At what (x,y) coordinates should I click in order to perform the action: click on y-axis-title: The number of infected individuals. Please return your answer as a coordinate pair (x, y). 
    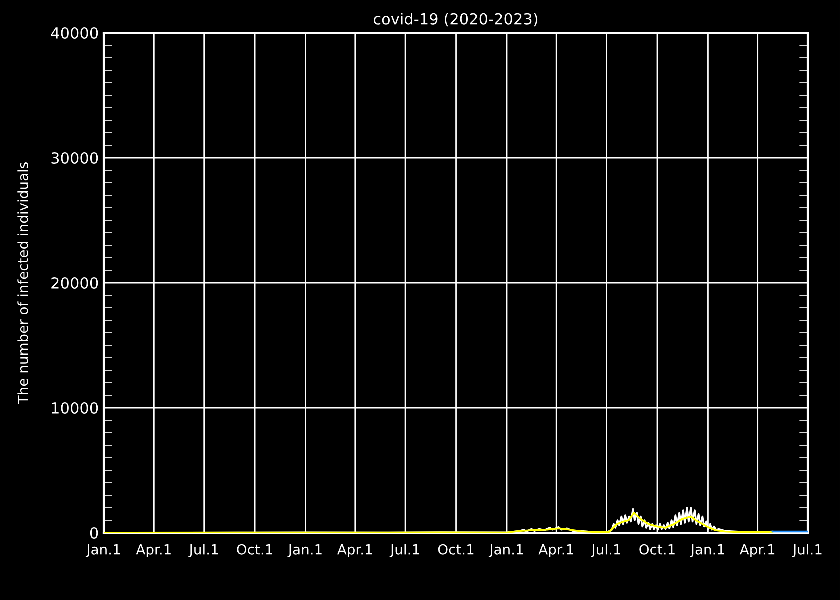
    Looking at the image, I should click on (23, 283).